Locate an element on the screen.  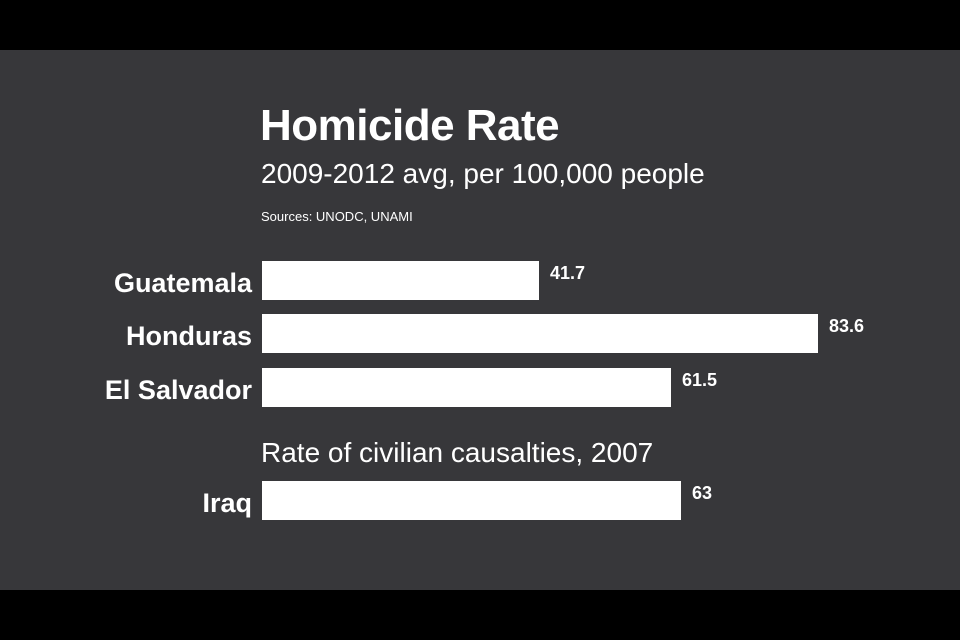
value-label-guatemala: 41.7 is located at coordinates (567, 273).